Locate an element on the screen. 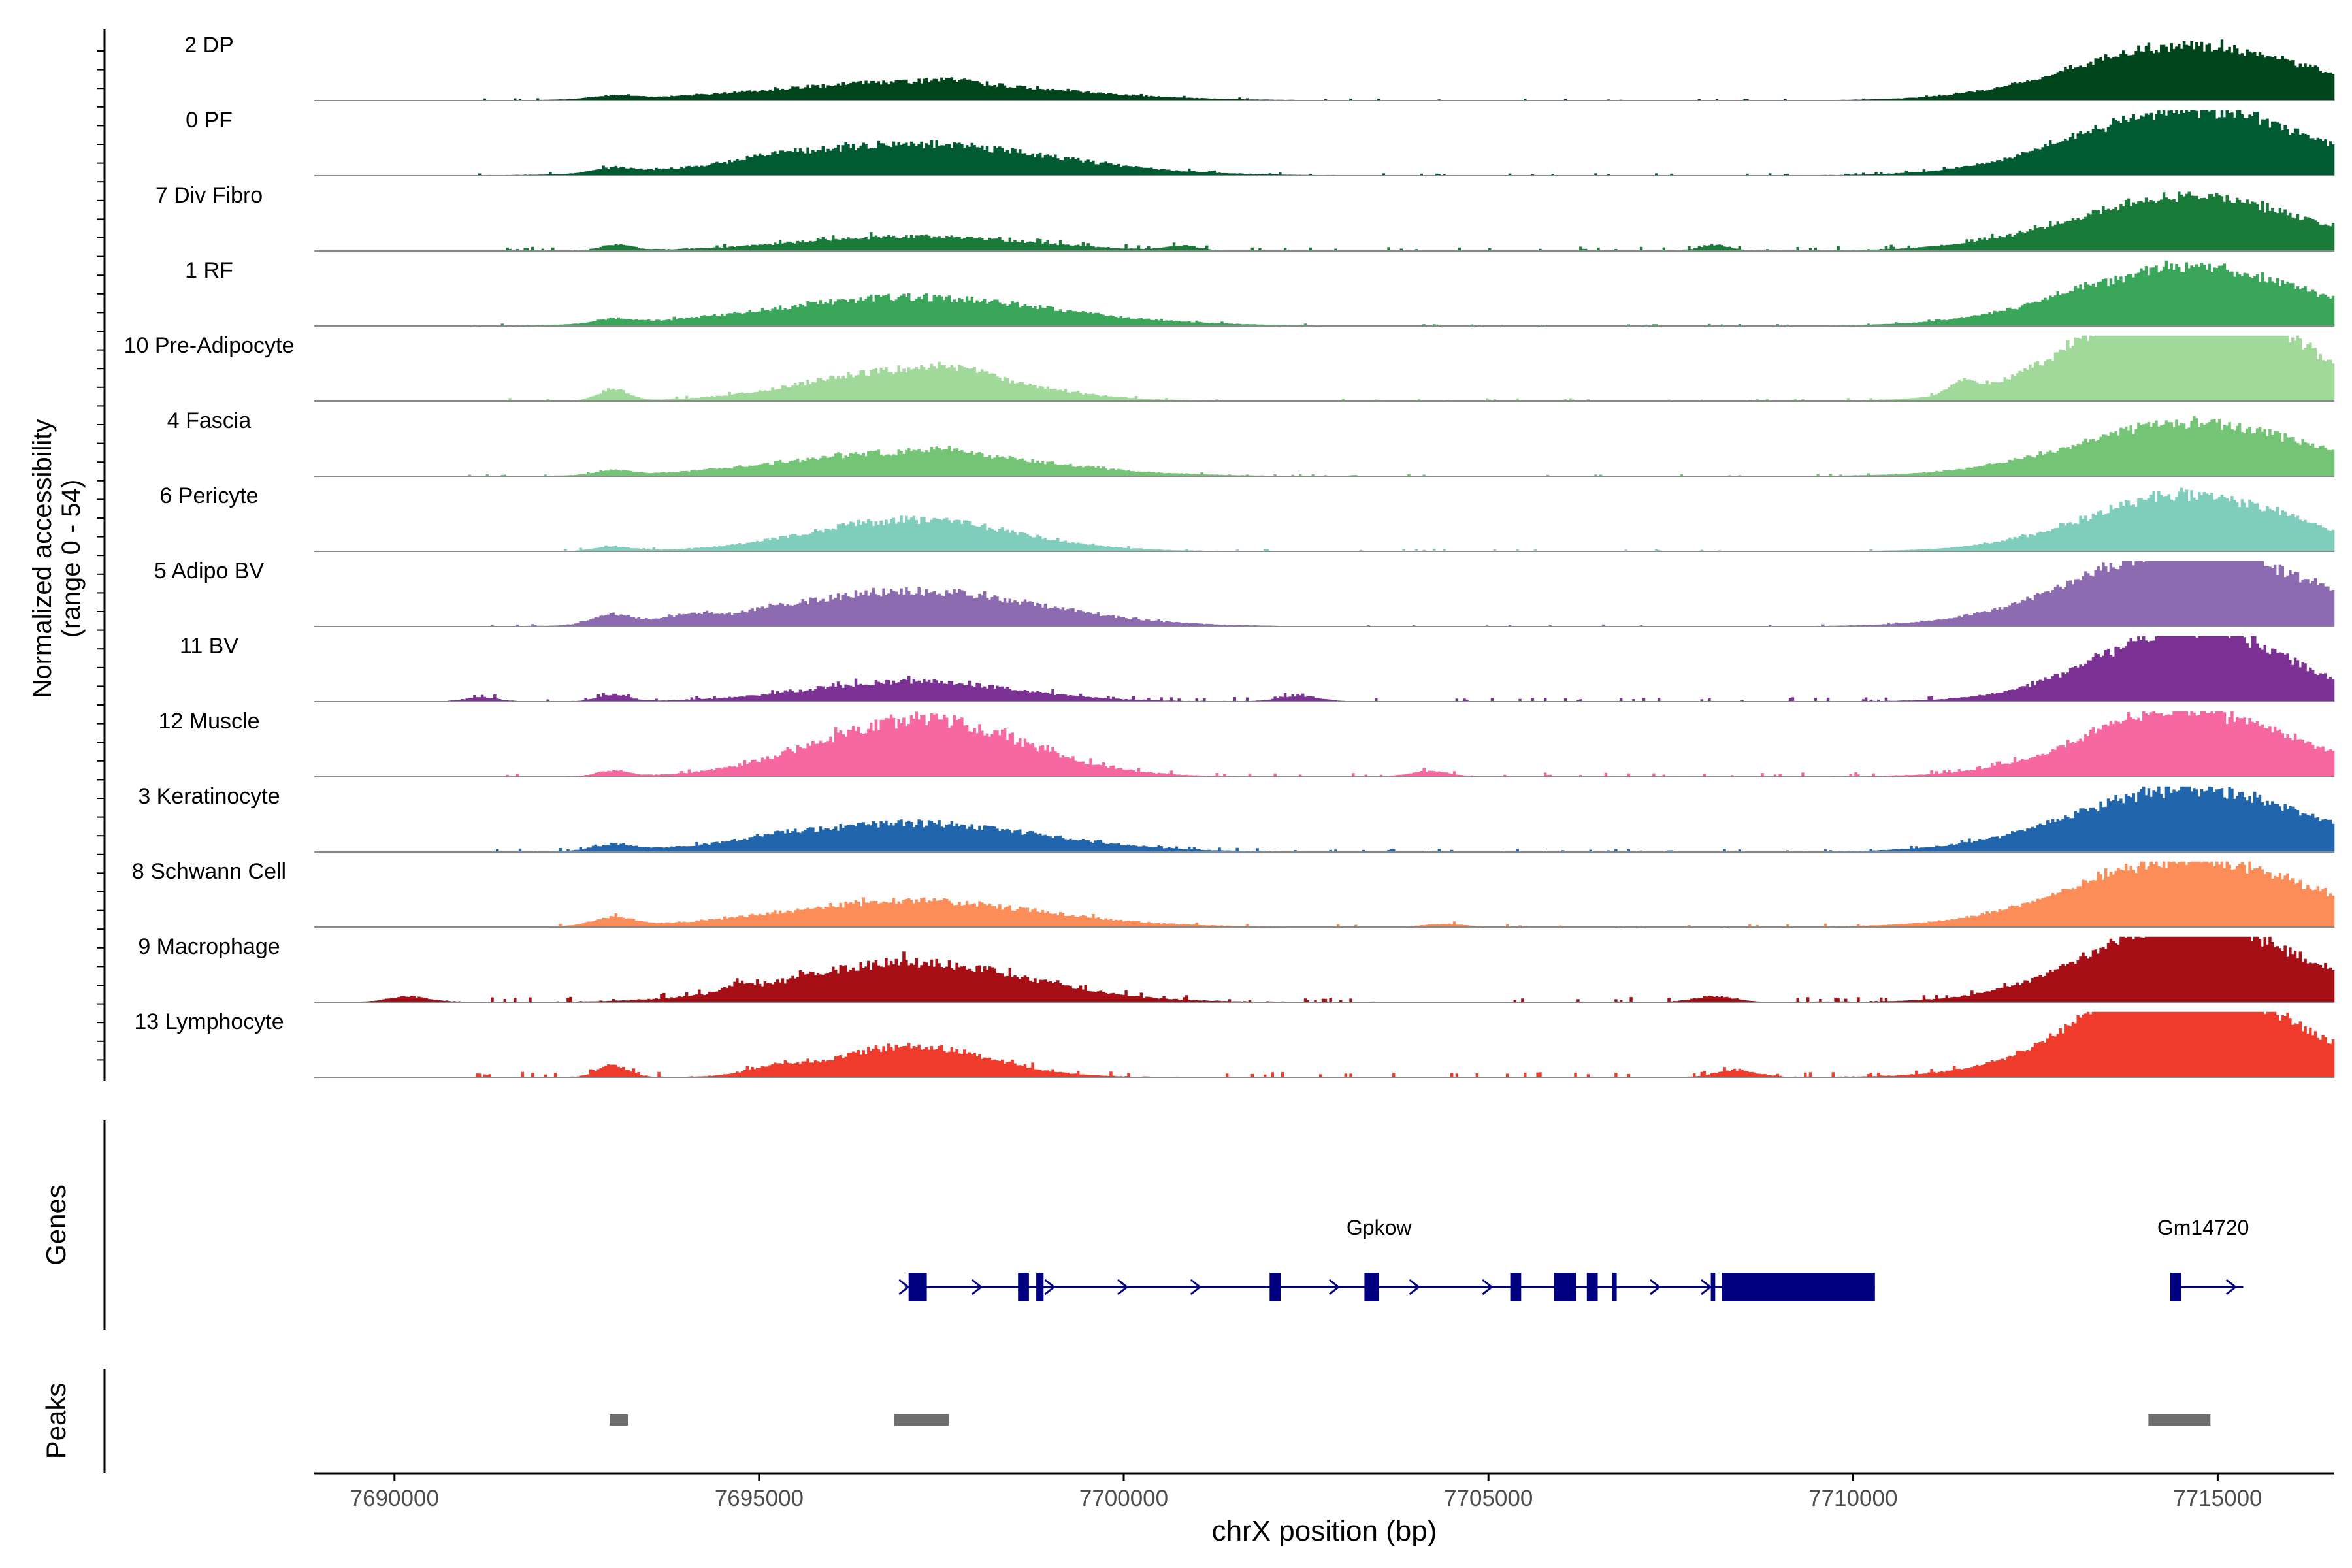  track-0-pf: 0 PF is located at coordinates (1260, 142).